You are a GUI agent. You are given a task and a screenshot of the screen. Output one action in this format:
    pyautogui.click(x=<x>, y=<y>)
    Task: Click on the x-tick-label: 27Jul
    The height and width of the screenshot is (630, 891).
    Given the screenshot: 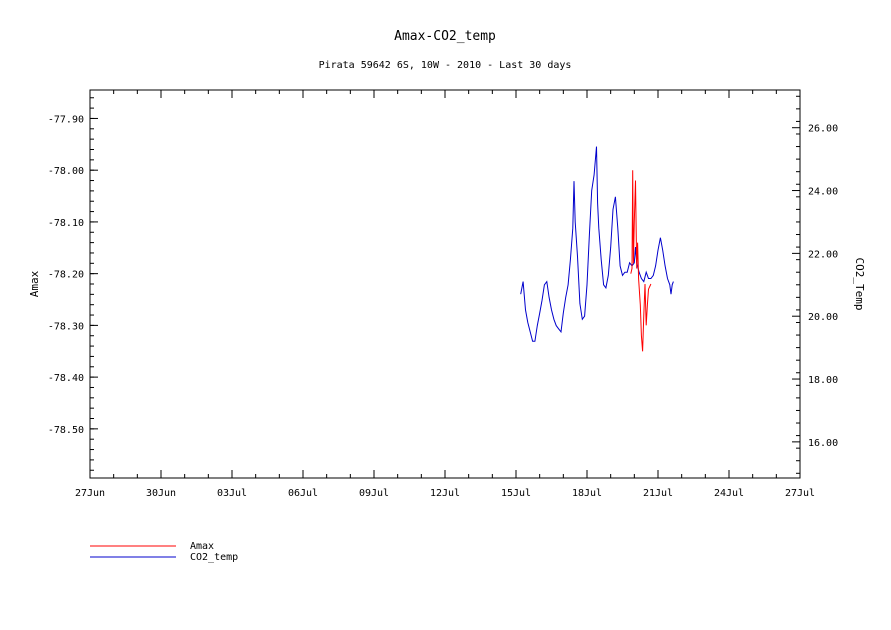 What is the action you would take?
    pyautogui.click(x=800, y=493)
    